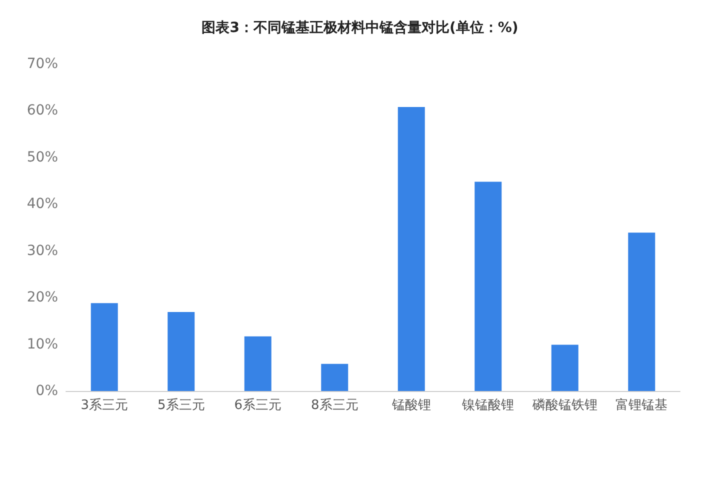 The image size is (720, 477). I want to click on y-tick-label: 30%, so click(42, 250).